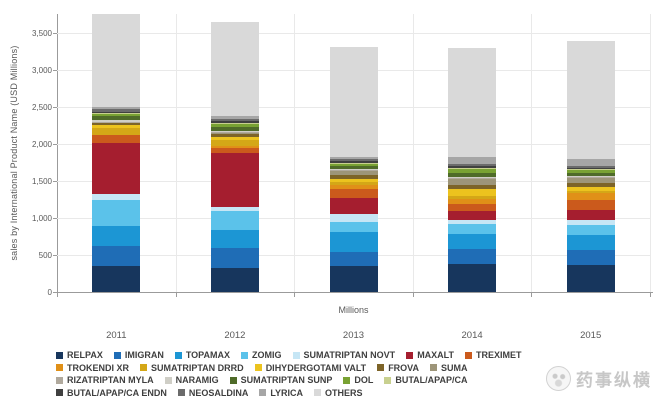  I want to click on legend-item: BUTAL/APAP/CA ENDN, so click(111, 393).